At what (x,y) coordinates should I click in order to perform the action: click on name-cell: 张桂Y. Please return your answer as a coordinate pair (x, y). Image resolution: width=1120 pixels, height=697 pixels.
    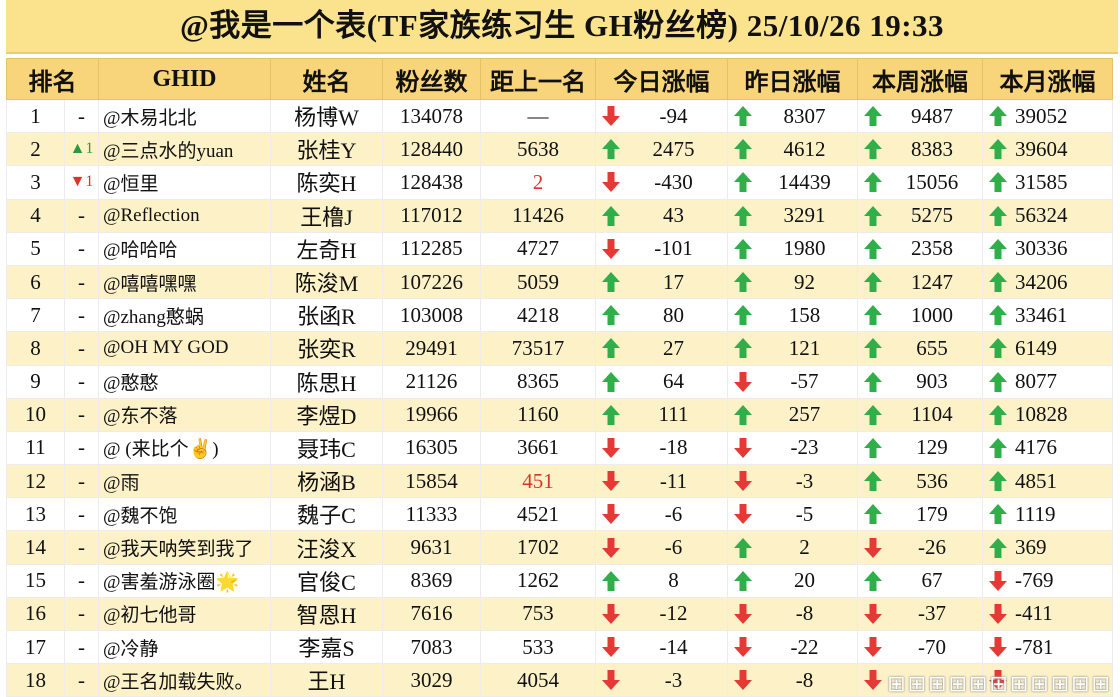
    Looking at the image, I should click on (326, 149).